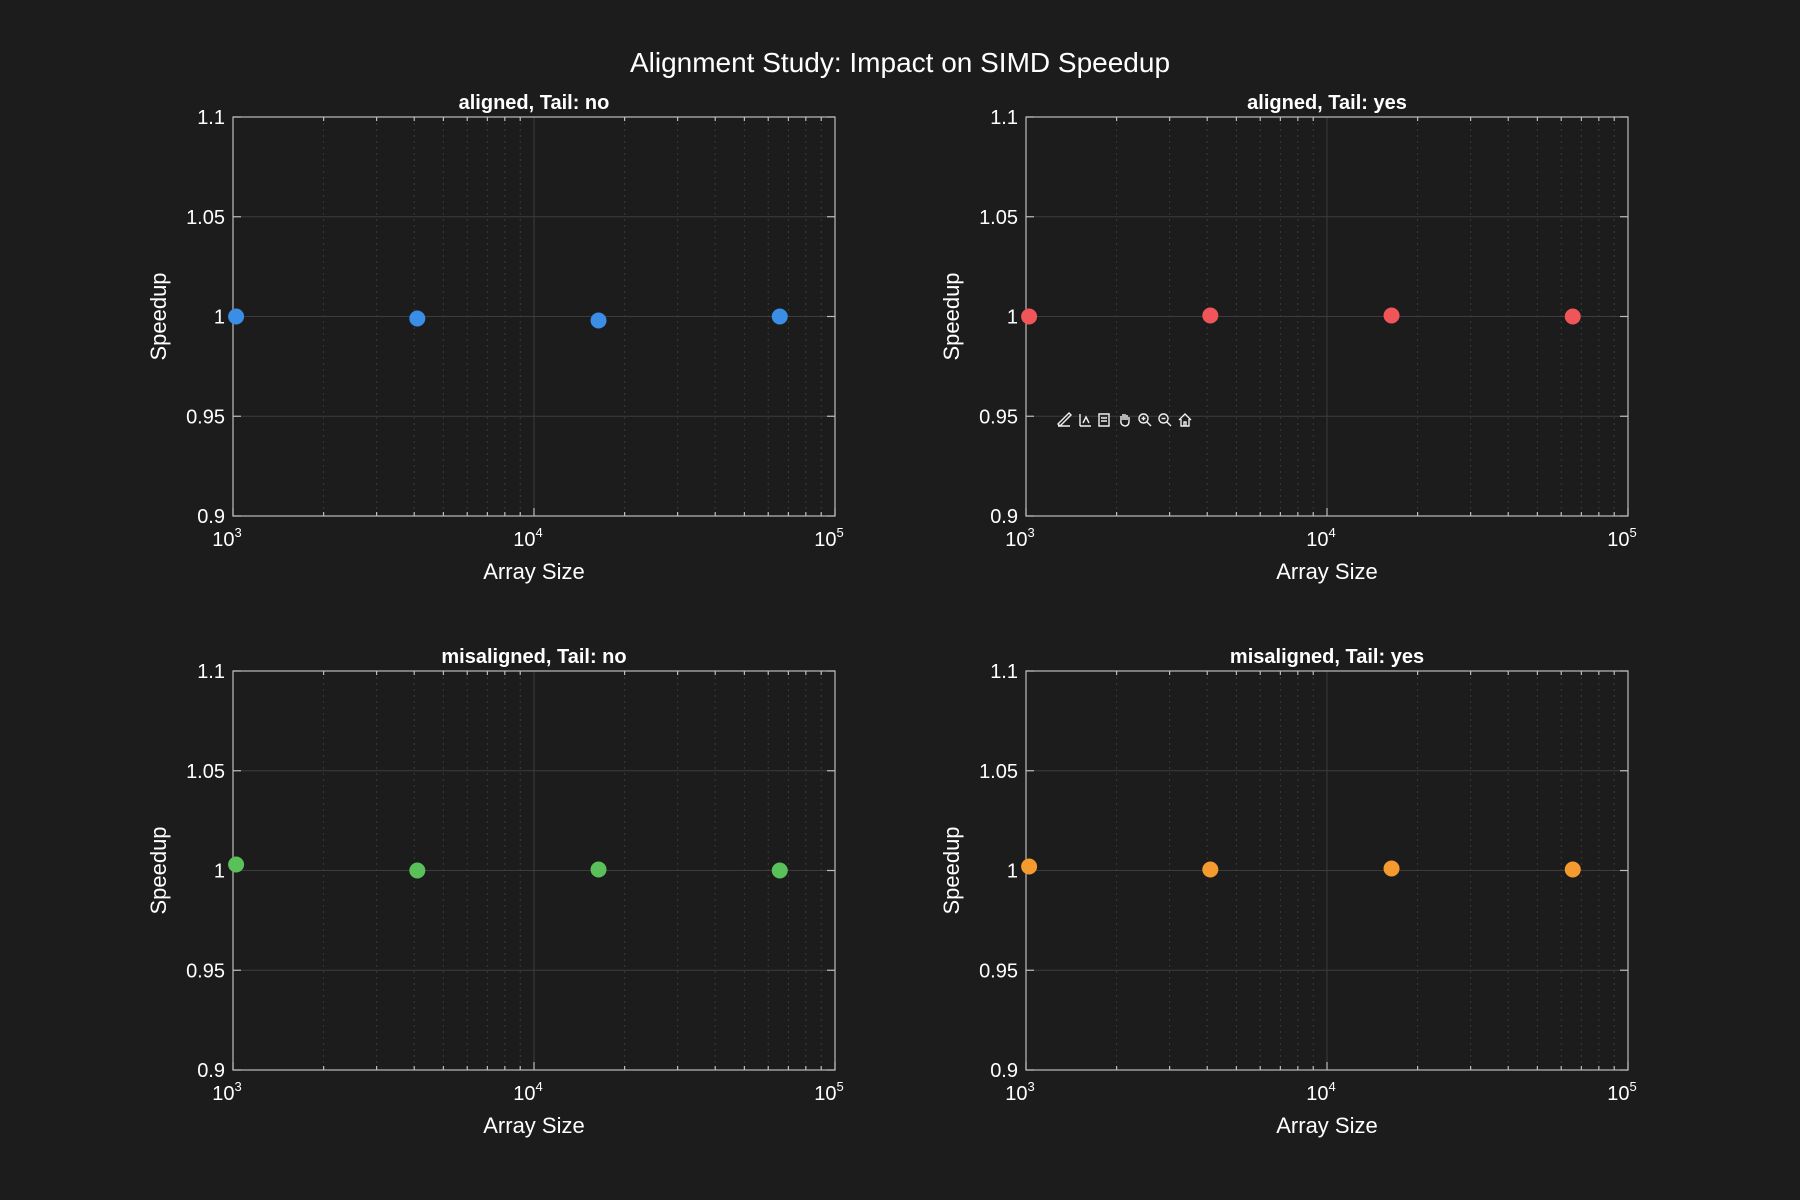 This screenshot has width=1800, height=1200. I want to click on brush-icon, so click(1064, 419).